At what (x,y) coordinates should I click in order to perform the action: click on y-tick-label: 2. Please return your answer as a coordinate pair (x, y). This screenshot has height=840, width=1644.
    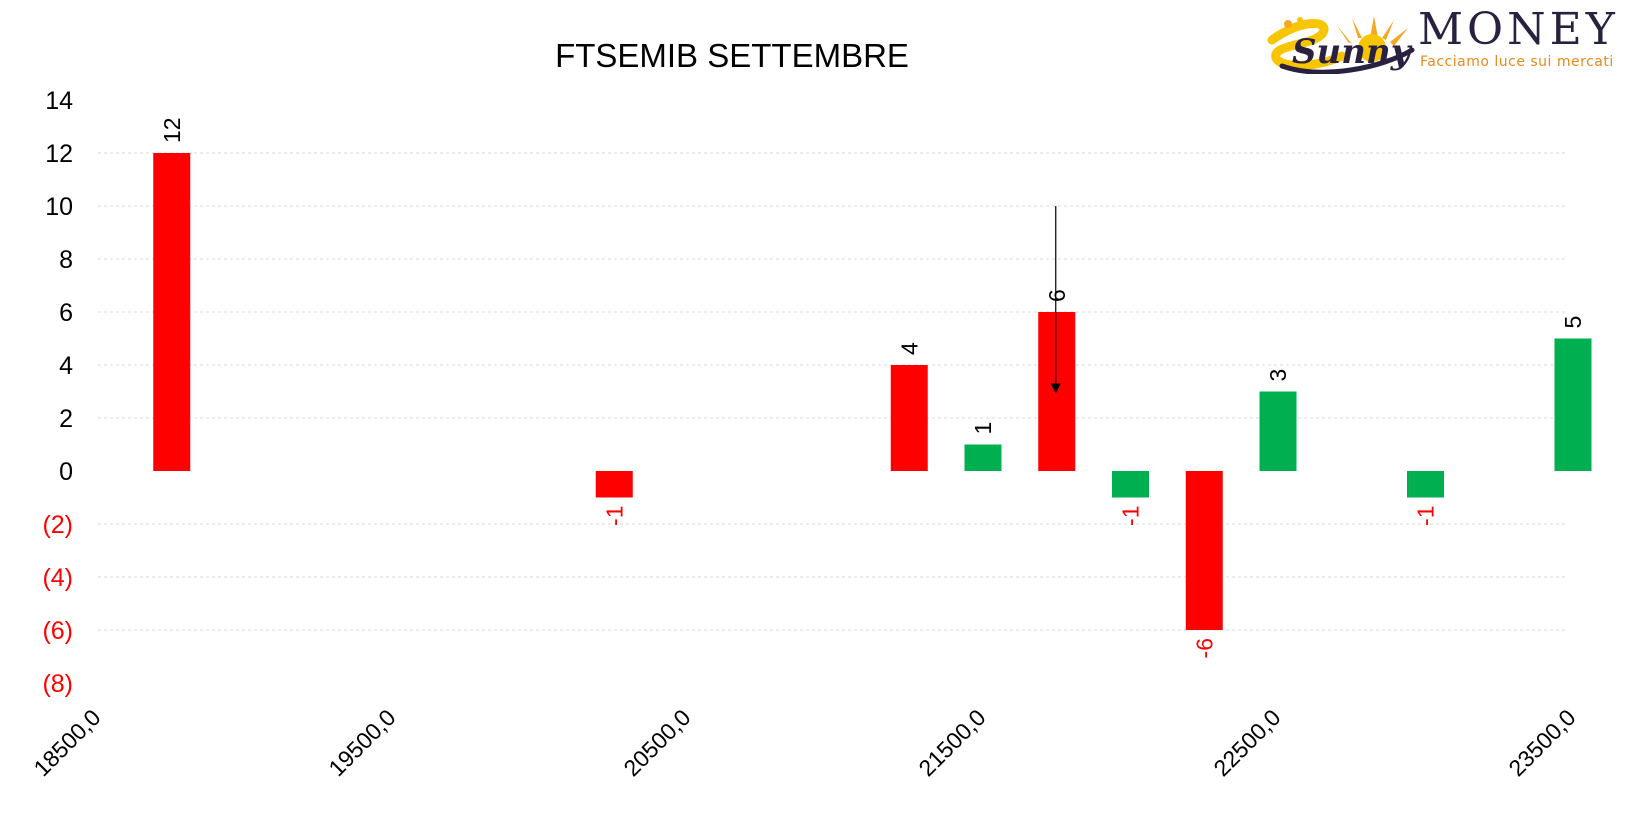
    Looking at the image, I should click on (66, 419).